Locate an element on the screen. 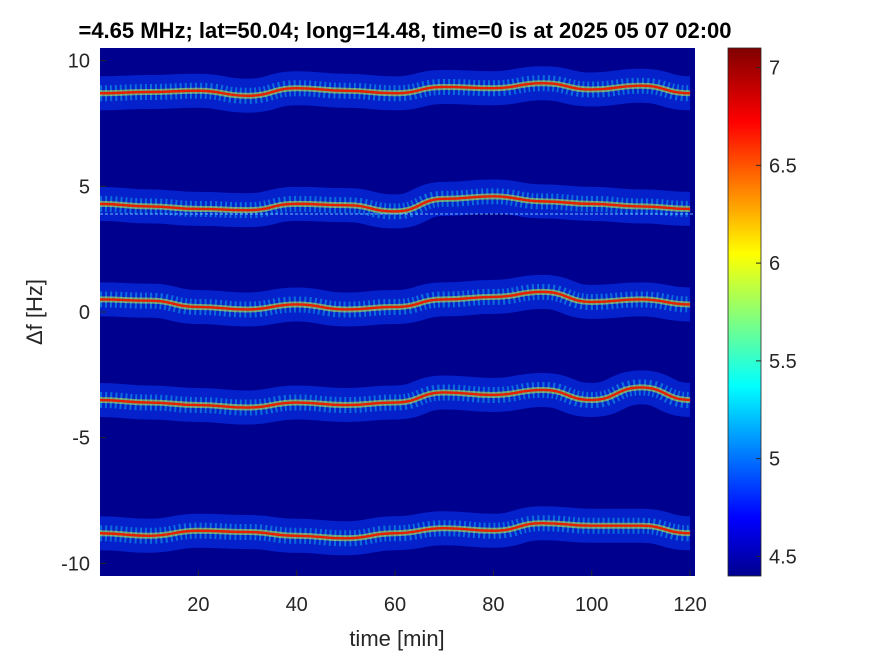 This screenshot has height=656, width=875. colorbar-tick-label: 7 is located at coordinates (774, 69).